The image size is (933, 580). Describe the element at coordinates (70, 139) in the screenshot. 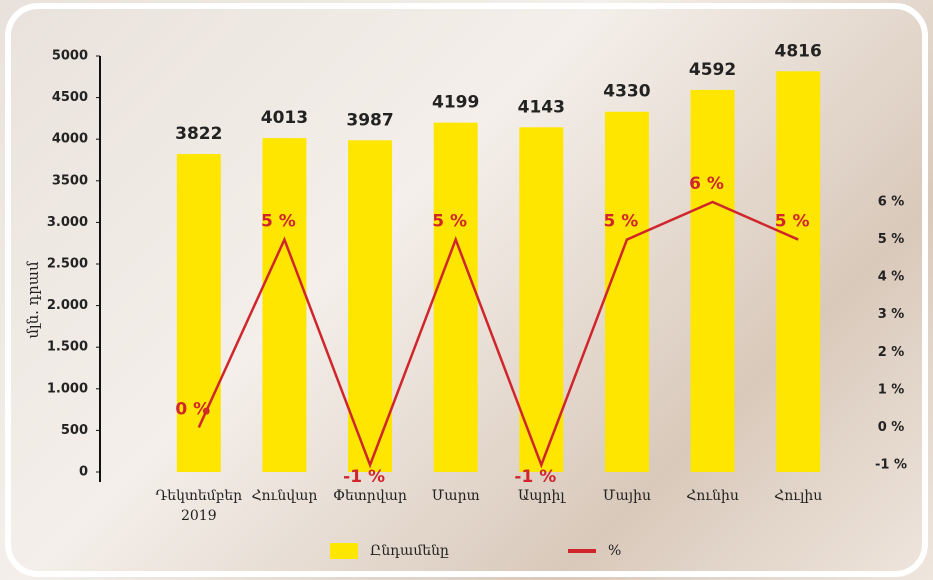

I see `y-tick-label: 4000` at that location.